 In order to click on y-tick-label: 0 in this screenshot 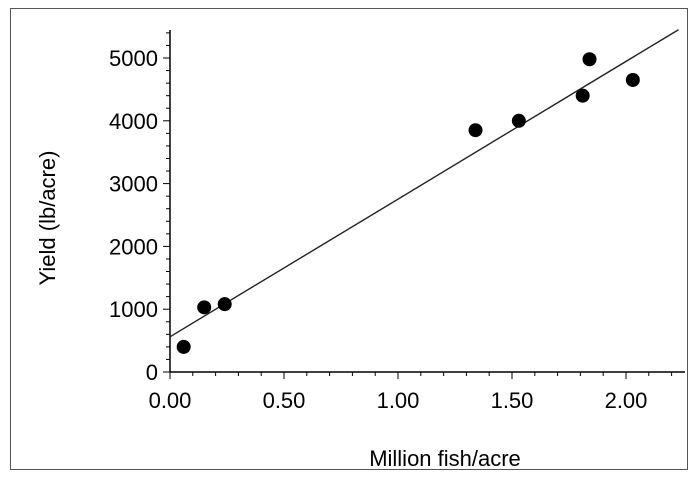, I will do `click(152, 372)`.